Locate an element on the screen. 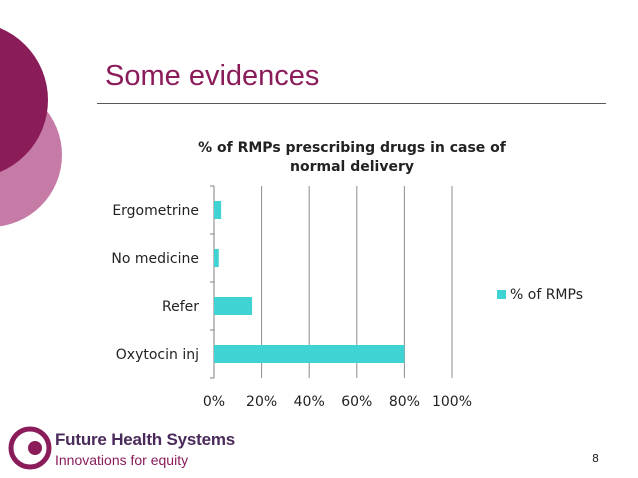  legend-swatch is located at coordinates (501, 294).